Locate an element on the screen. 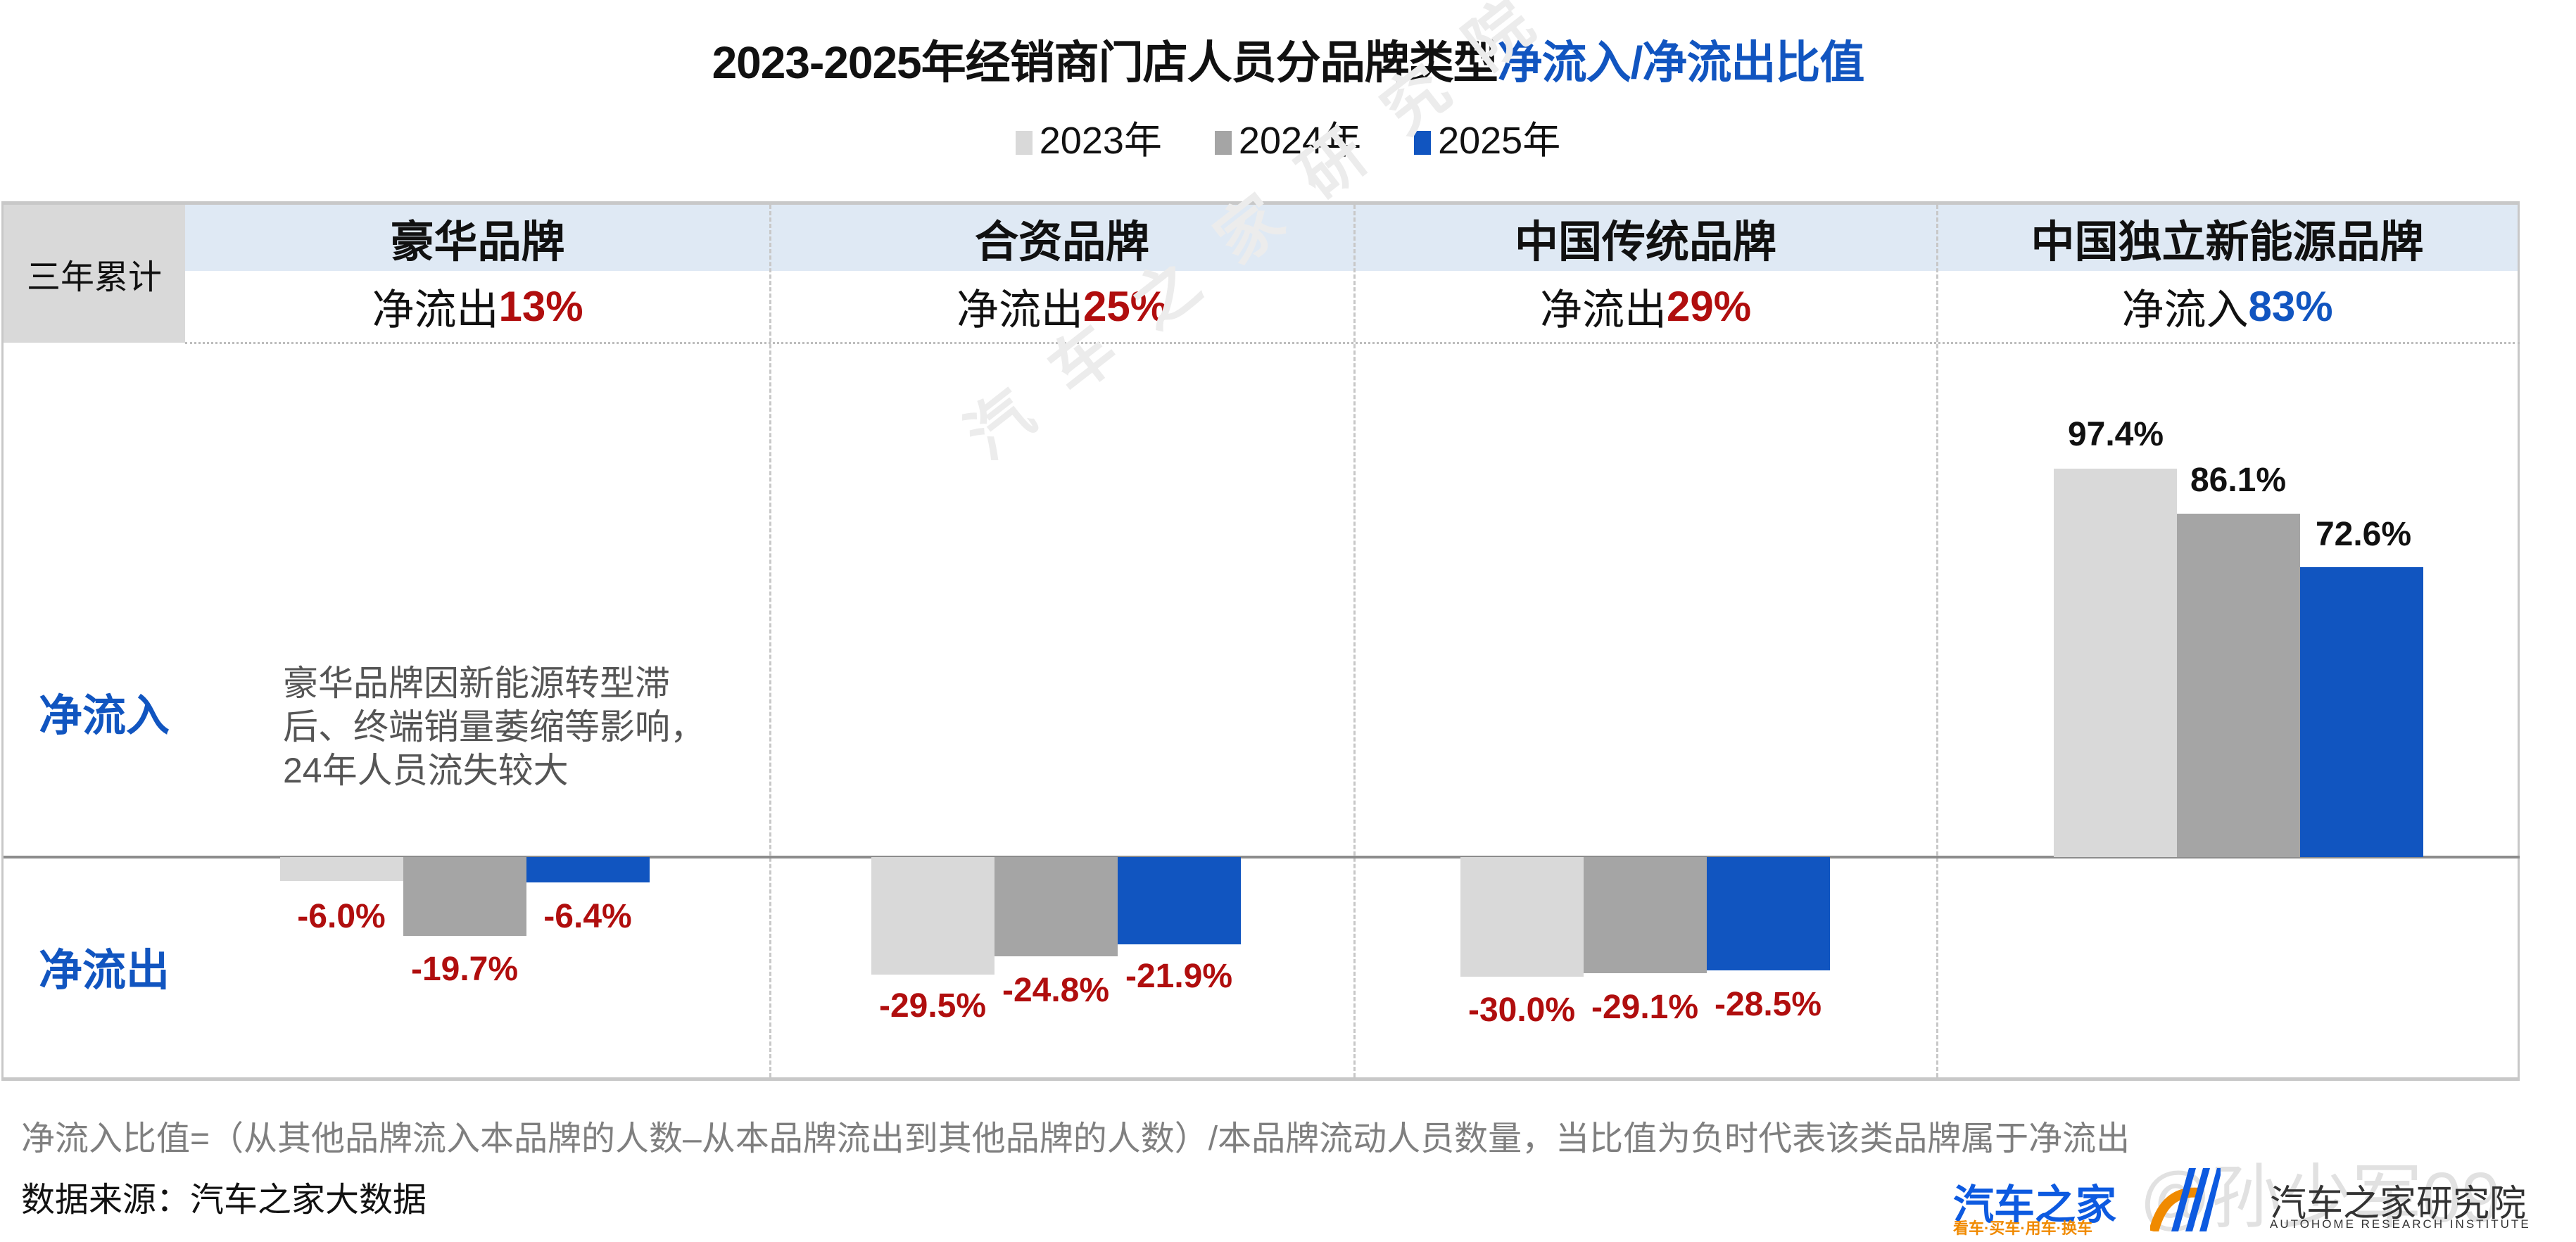  chart-title: 2023-2025年经销商门店人员分品牌类型净流入/净流出比值 is located at coordinates (1288, 59).